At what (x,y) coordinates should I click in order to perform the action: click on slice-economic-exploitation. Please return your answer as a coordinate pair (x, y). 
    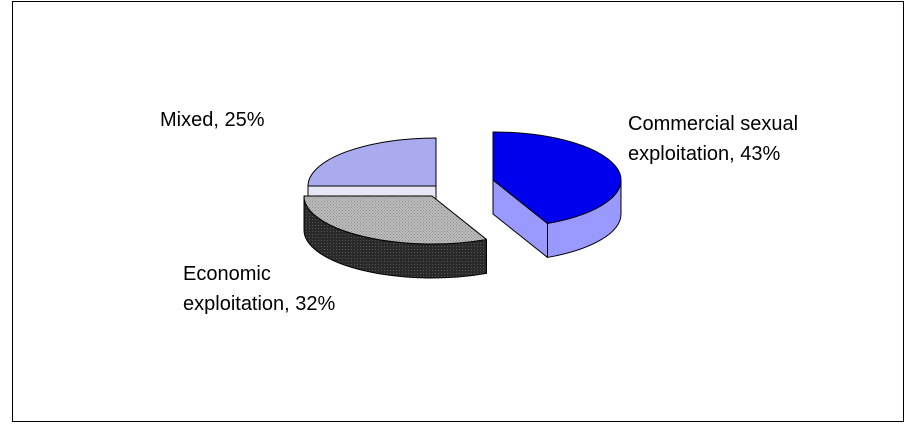
    Looking at the image, I should click on (395, 237).